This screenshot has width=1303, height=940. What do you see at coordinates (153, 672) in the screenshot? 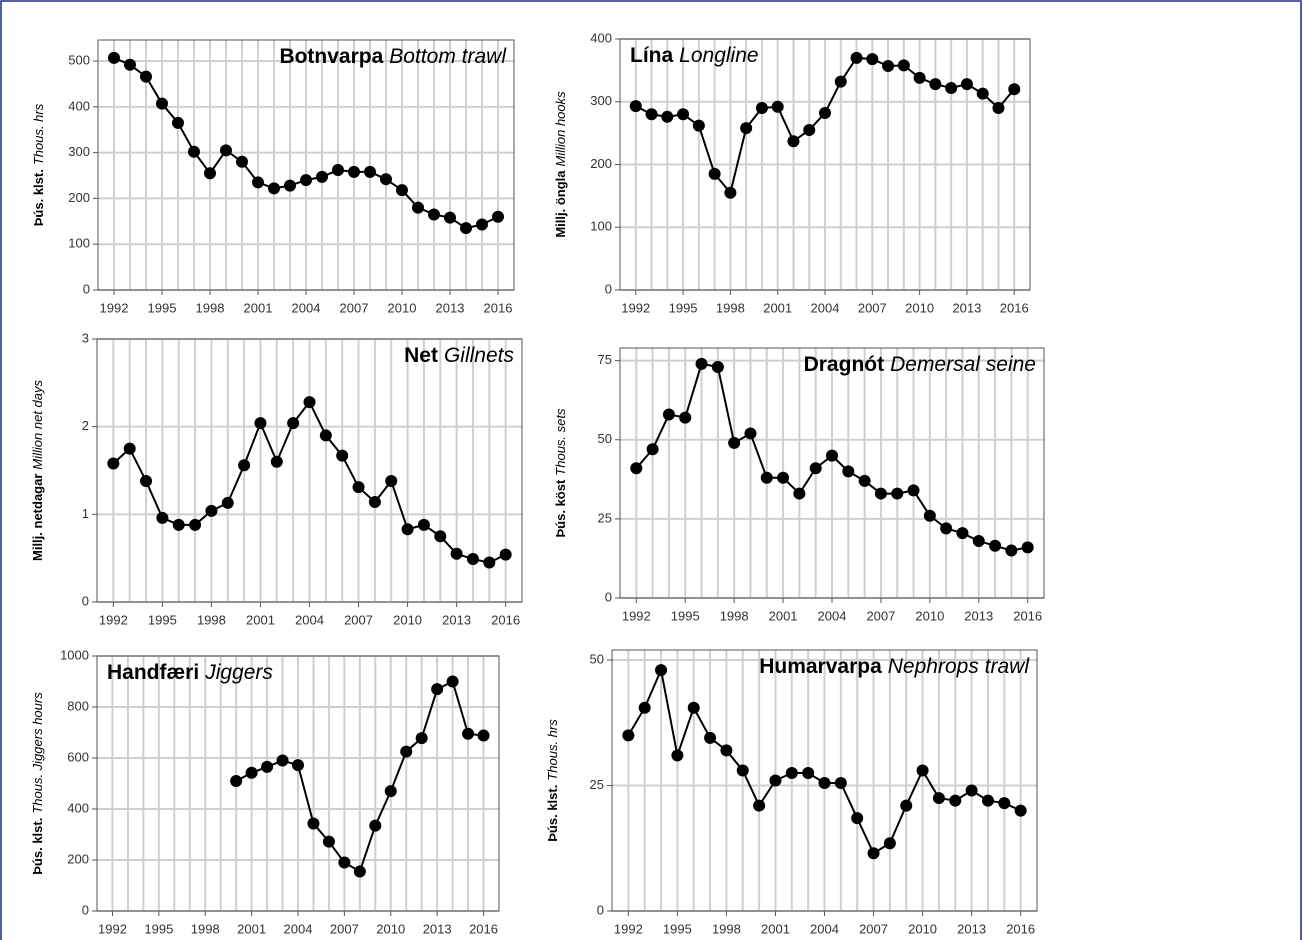
I see `title-native: Handfæri` at bounding box center [153, 672].